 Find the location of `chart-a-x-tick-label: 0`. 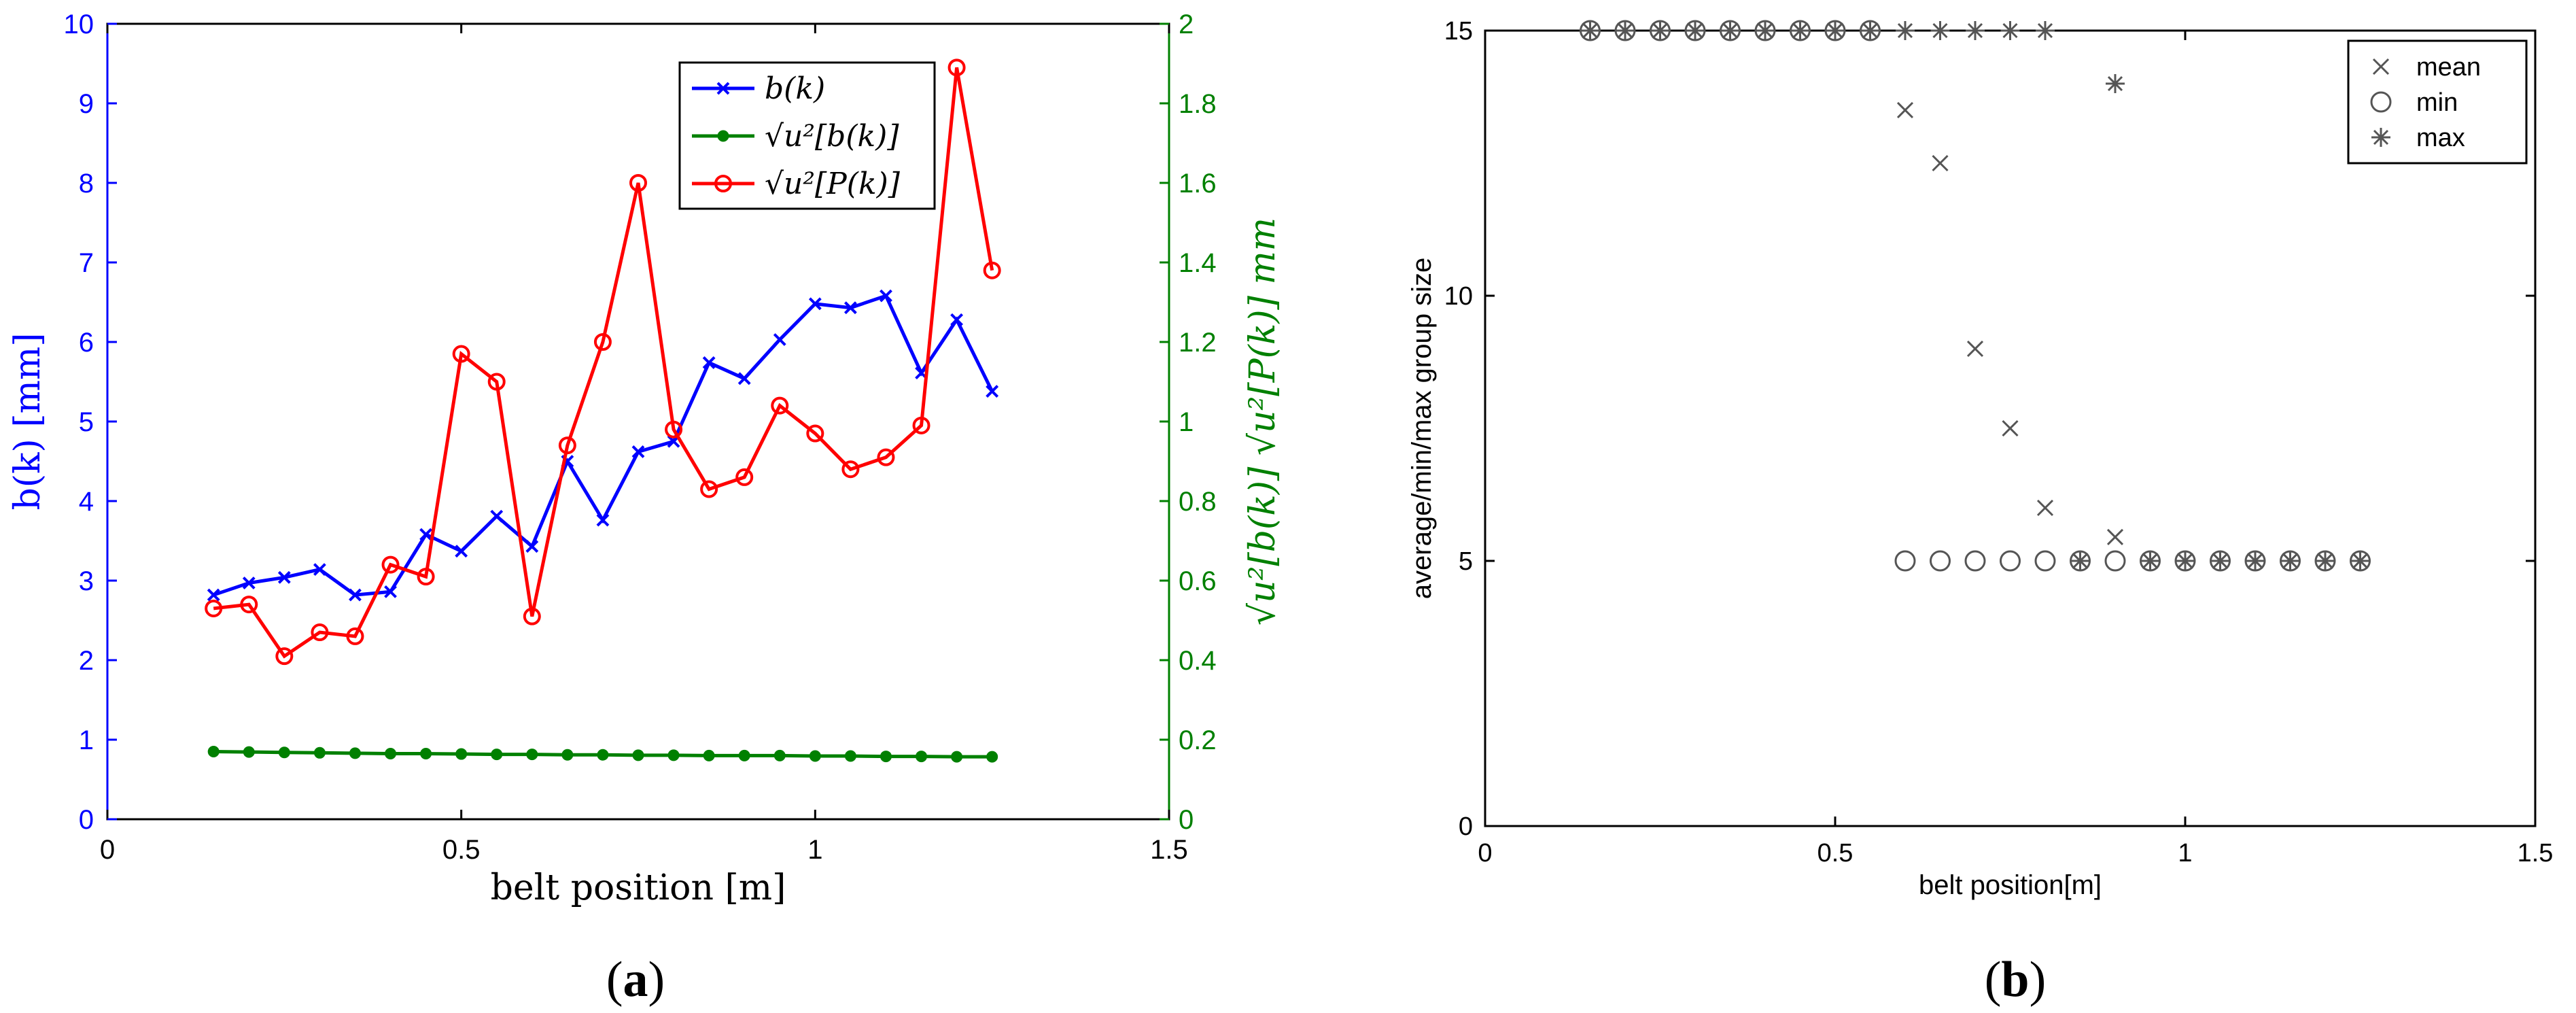

chart-a-x-tick-label: 0 is located at coordinates (107, 850).